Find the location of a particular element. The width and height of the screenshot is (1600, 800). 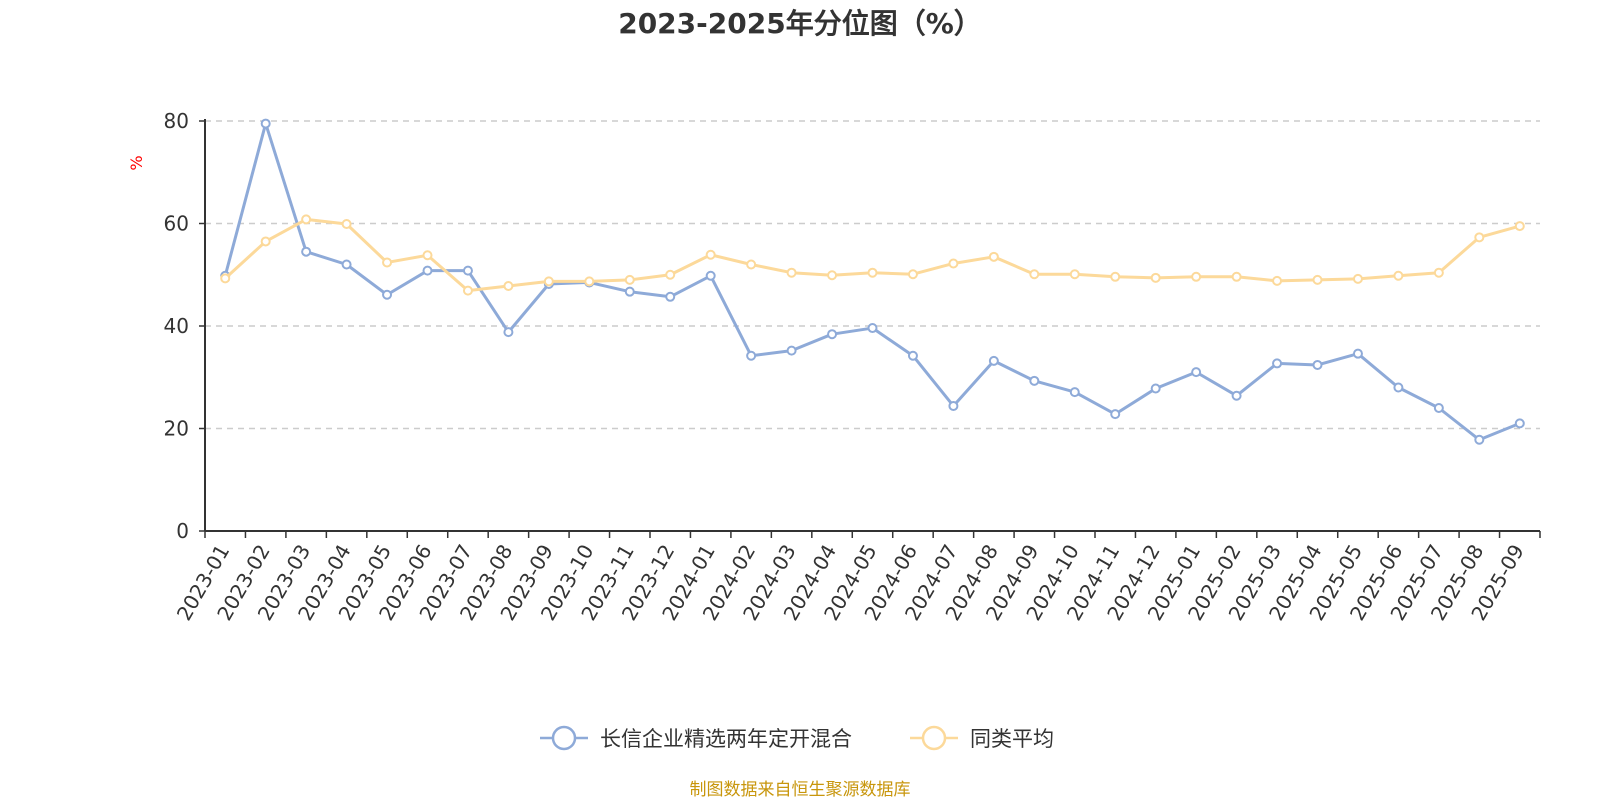

chart-title: 2023-2025年分位图（%） is located at coordinates (800, 23).